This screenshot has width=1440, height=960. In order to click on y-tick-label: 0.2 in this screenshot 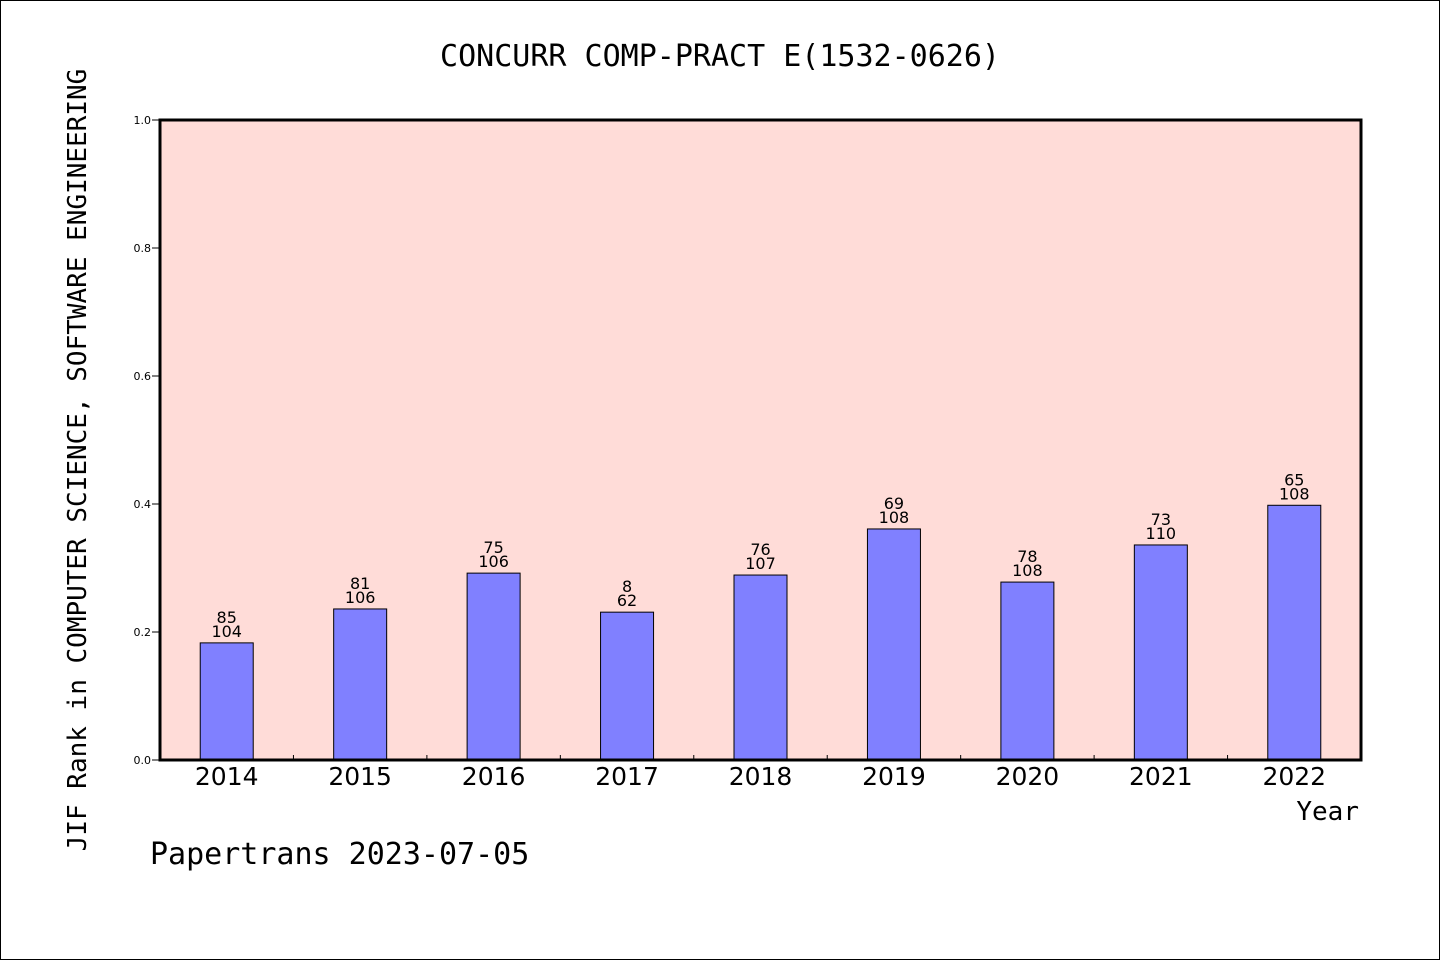, I will do `click(143, 632)`.